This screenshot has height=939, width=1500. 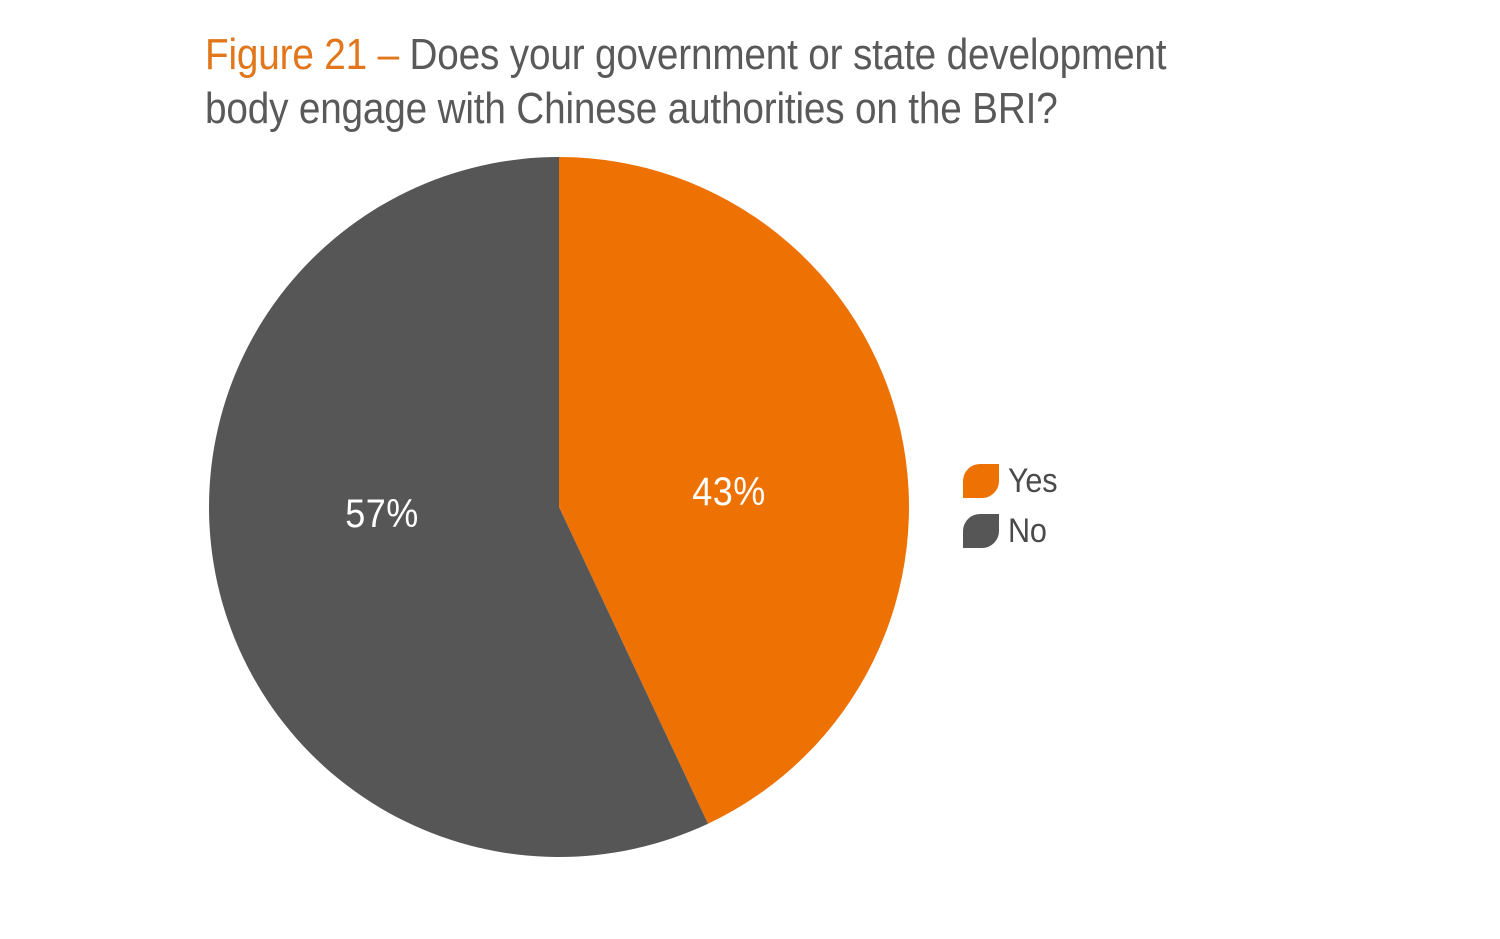 I want to click on legend-label-no: No, so click(x=1027, y=531).